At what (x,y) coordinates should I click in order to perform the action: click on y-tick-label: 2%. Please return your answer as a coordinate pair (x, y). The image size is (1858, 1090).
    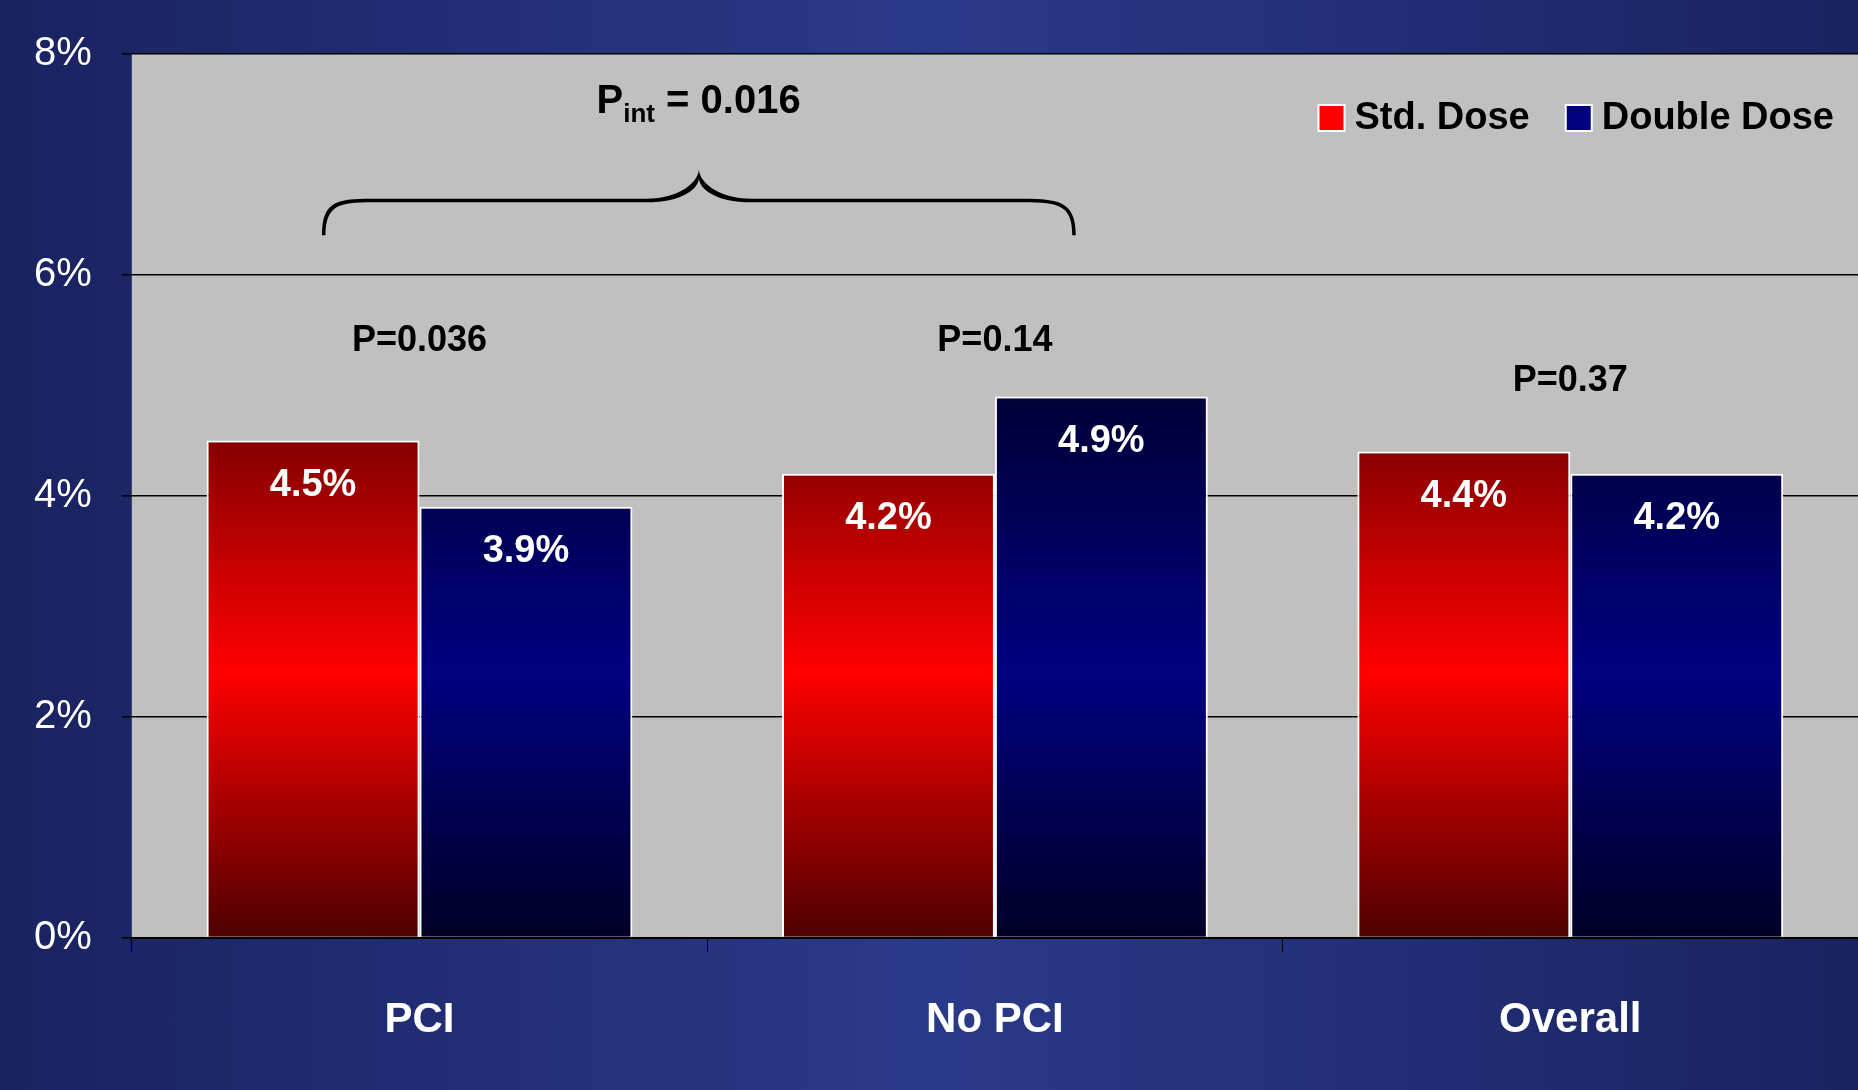
    Looking at the image, I should click on (63, 713).